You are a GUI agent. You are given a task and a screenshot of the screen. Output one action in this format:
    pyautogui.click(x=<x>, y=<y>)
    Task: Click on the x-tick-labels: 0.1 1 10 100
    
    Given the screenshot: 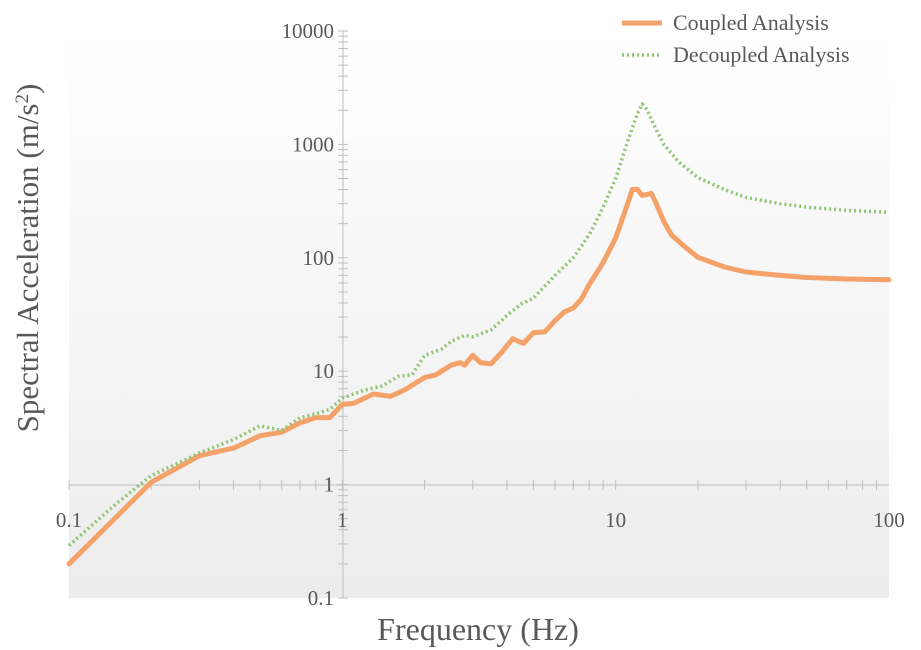 What is the action you would take?
    pyautogui.click(x=480, y=520)
    